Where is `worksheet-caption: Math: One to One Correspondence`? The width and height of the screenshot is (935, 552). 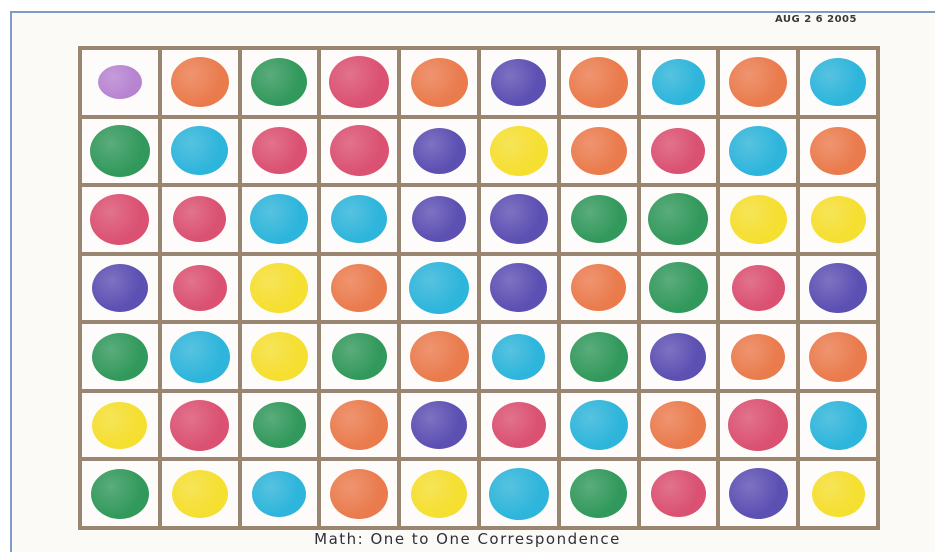
worksheet-caption: Math: One to One Correspondence is located at coordinates (467, 539).